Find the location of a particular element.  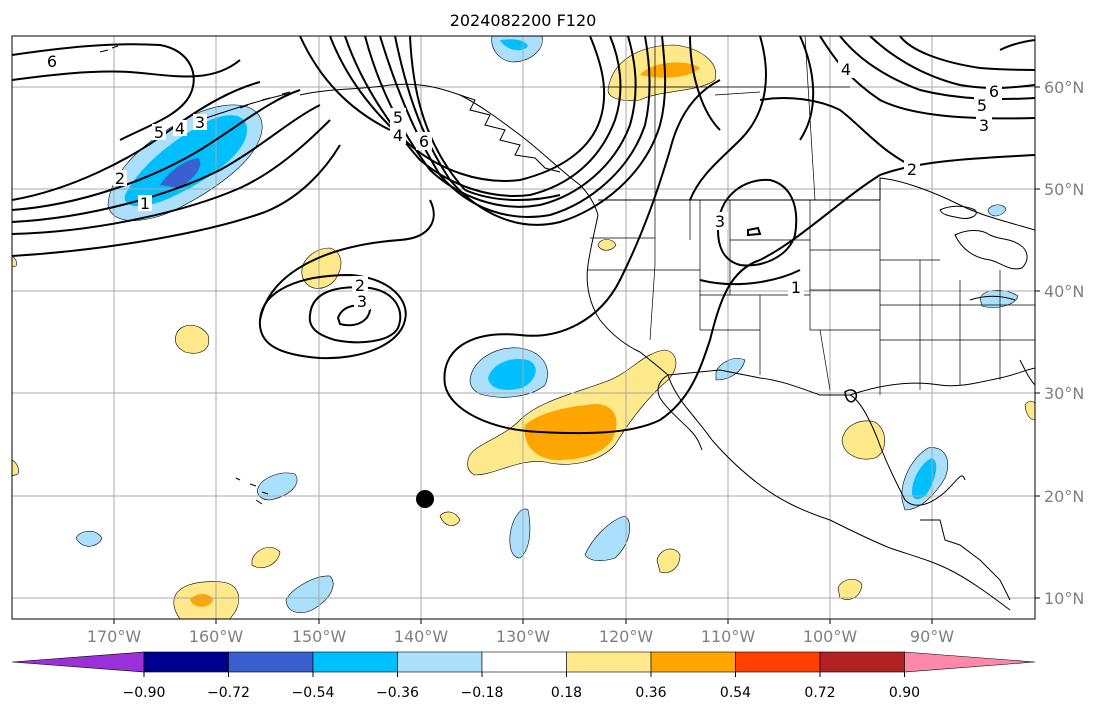

colorbar is located at coordinates (523, 662).